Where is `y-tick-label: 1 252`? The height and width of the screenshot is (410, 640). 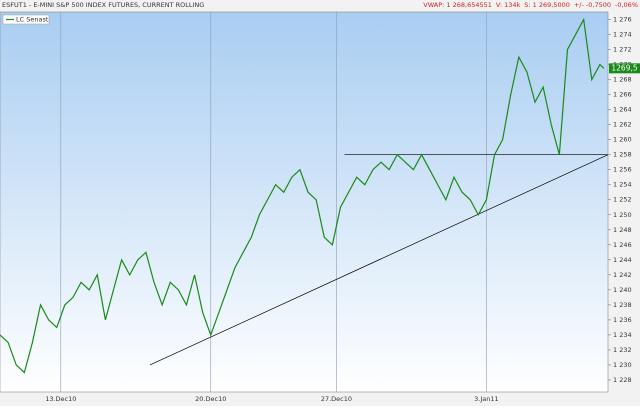
y-tick-label: 1 252 is located at coordinates (622, 200).